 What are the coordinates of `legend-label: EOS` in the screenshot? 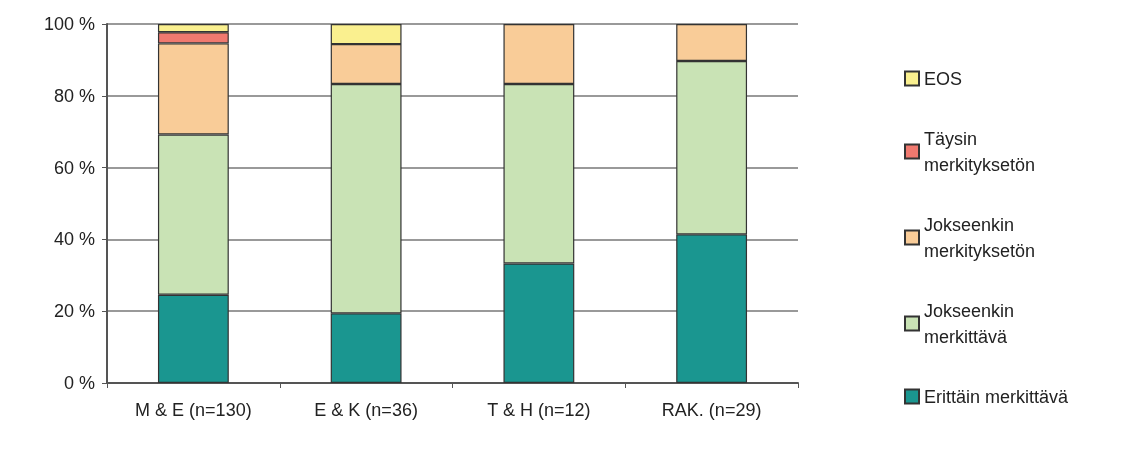 It's located at (943, 78).